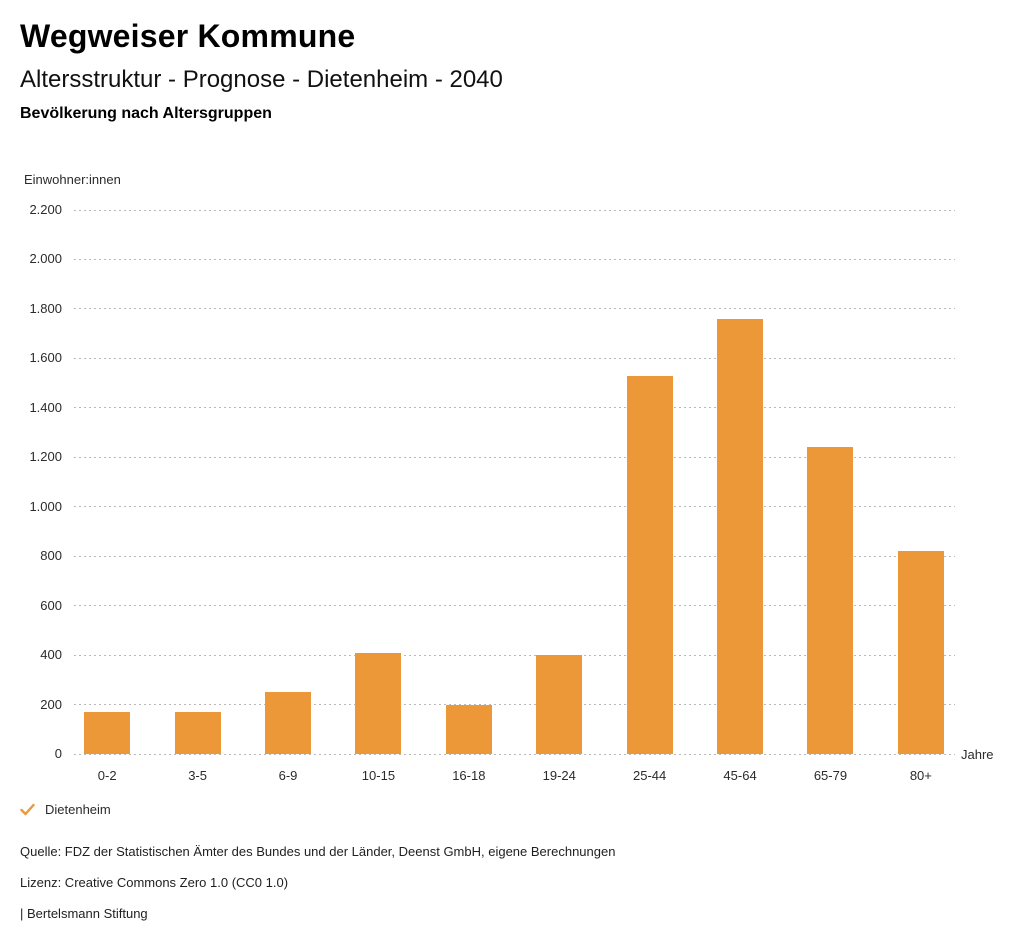  Describe the element at coordinates (45, 358) in the screenshot. I see `y-tick-label: 1.600` at that location.